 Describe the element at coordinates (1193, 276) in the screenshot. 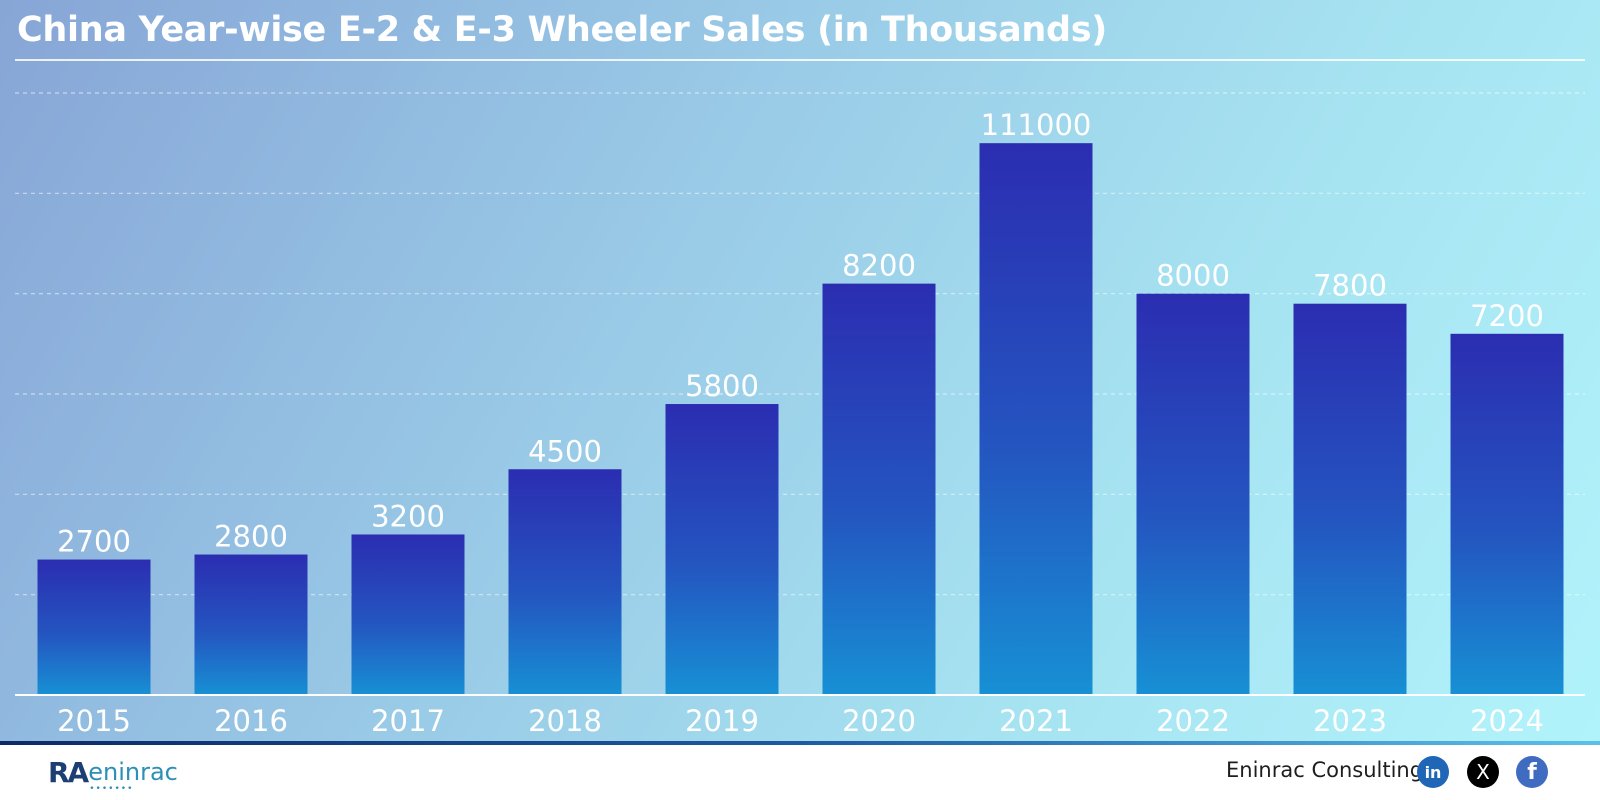

I see `bar-value-label: 8000` at that location.